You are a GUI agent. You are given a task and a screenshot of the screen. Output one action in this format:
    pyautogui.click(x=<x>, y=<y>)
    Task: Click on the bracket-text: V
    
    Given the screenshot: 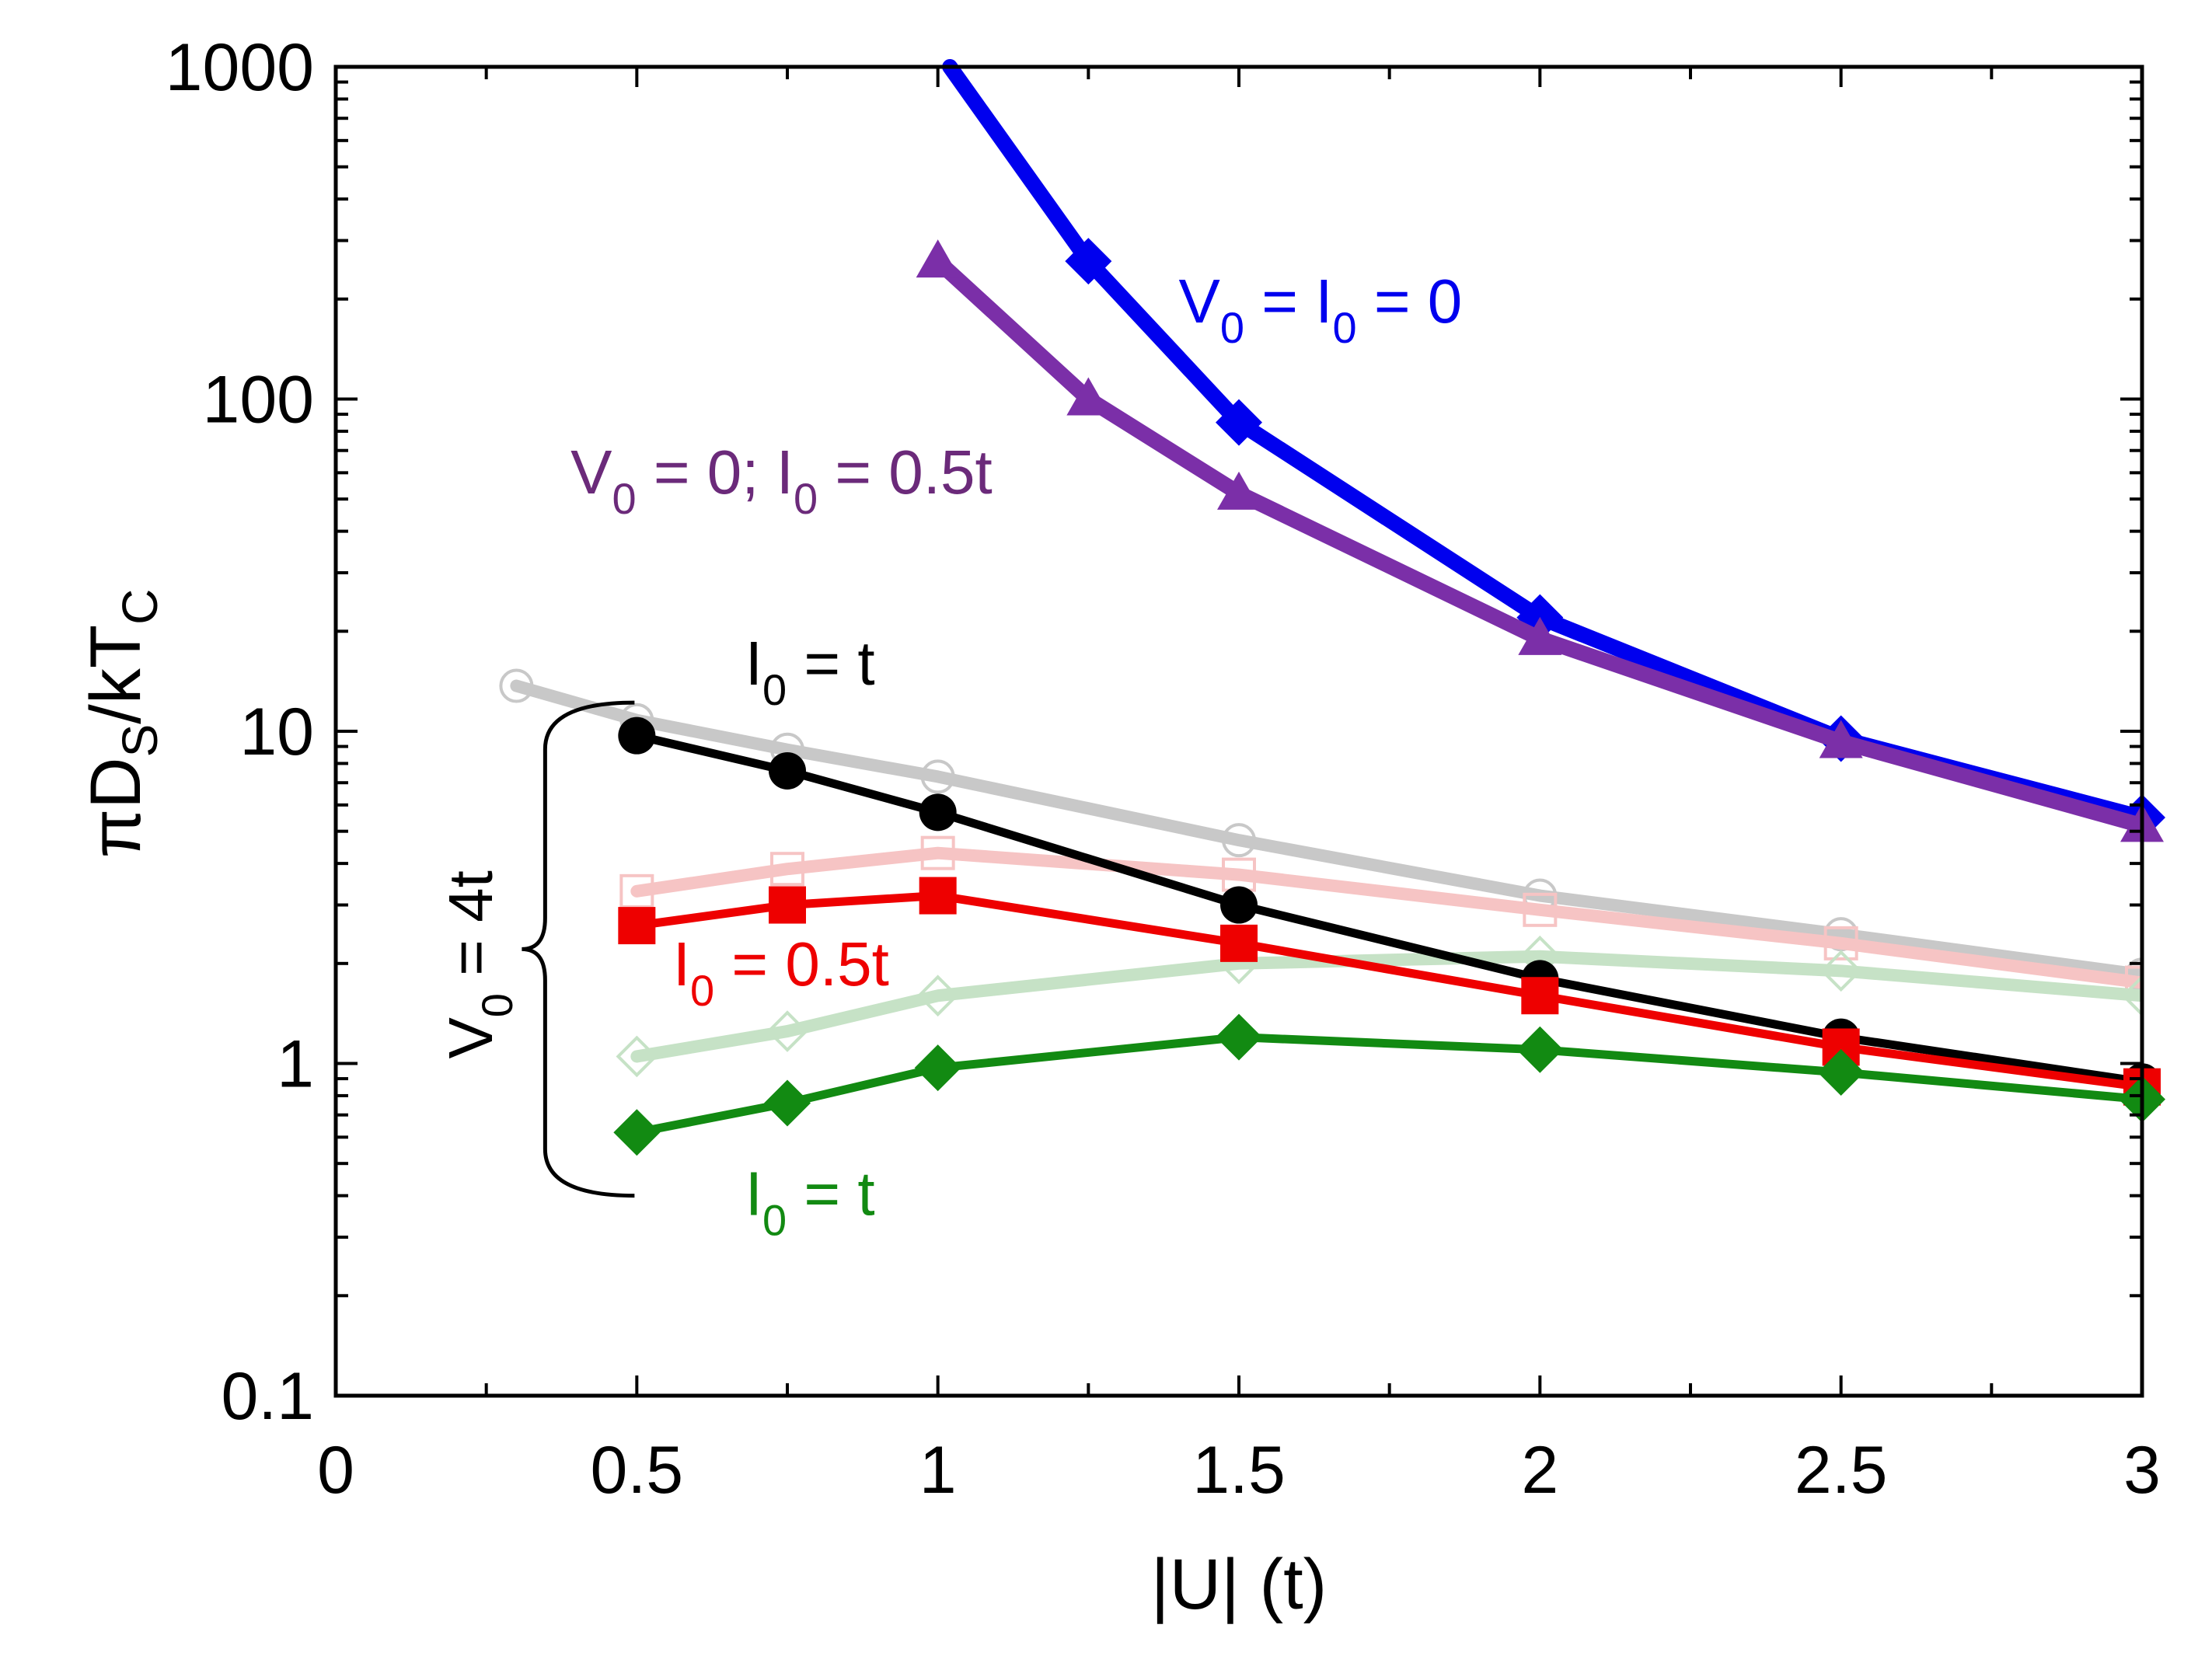 What is the action you would take?
    pyautogui.click(x=471, y=1038)
    